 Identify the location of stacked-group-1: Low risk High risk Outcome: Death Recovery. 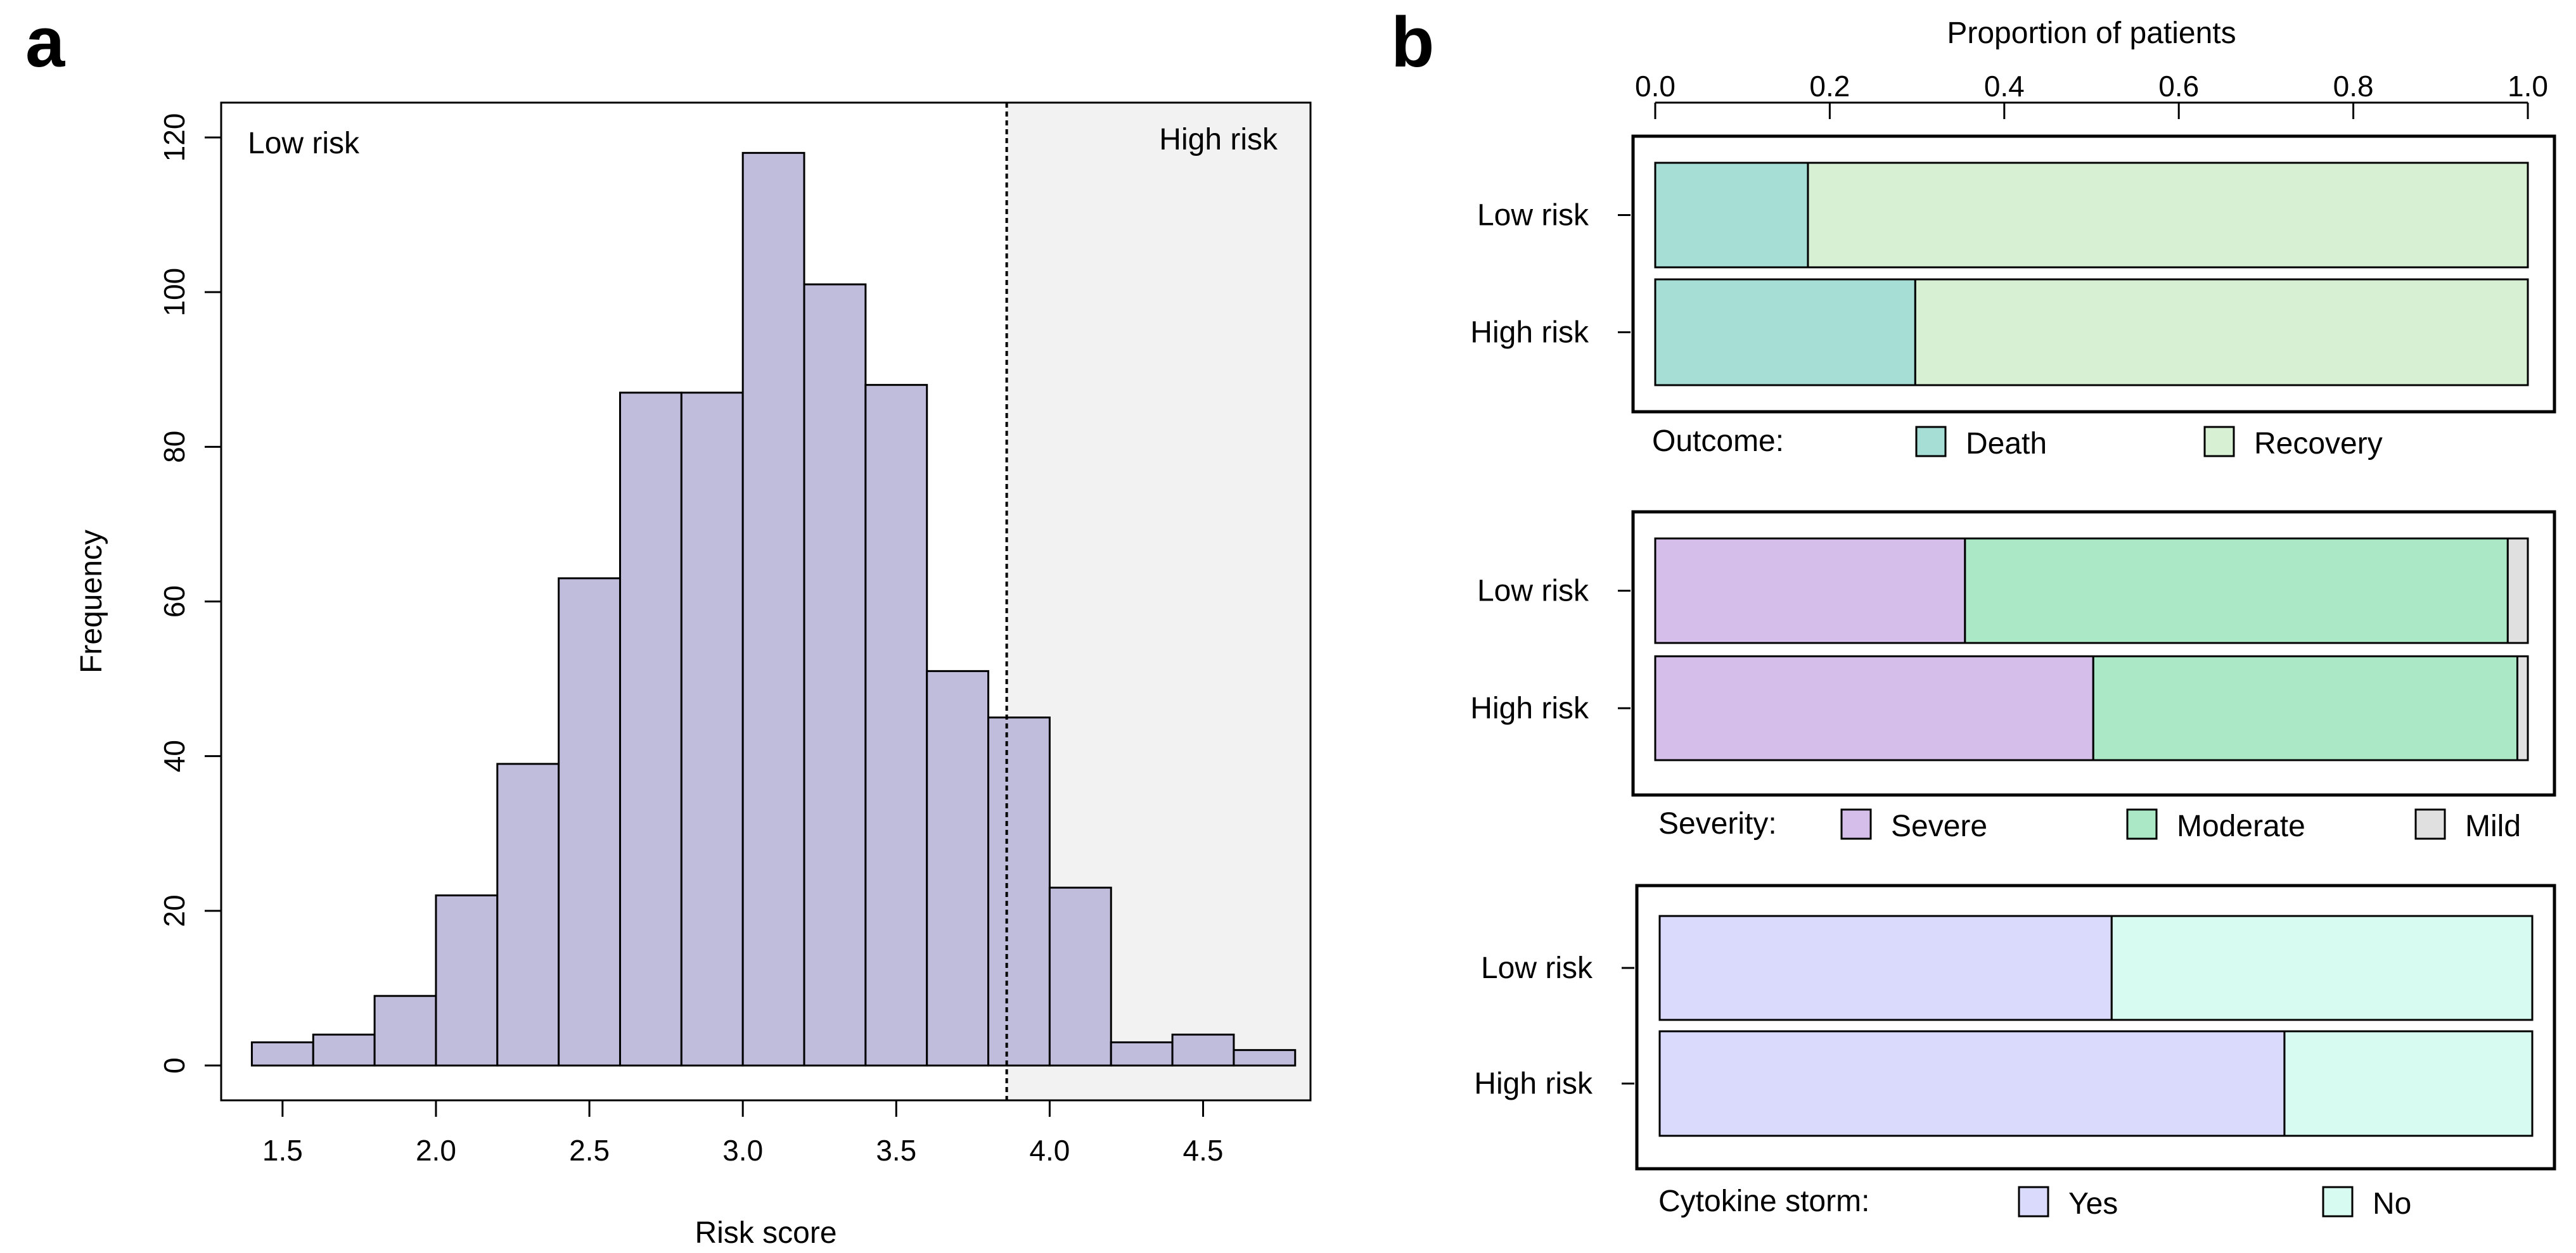
(2013, 297).